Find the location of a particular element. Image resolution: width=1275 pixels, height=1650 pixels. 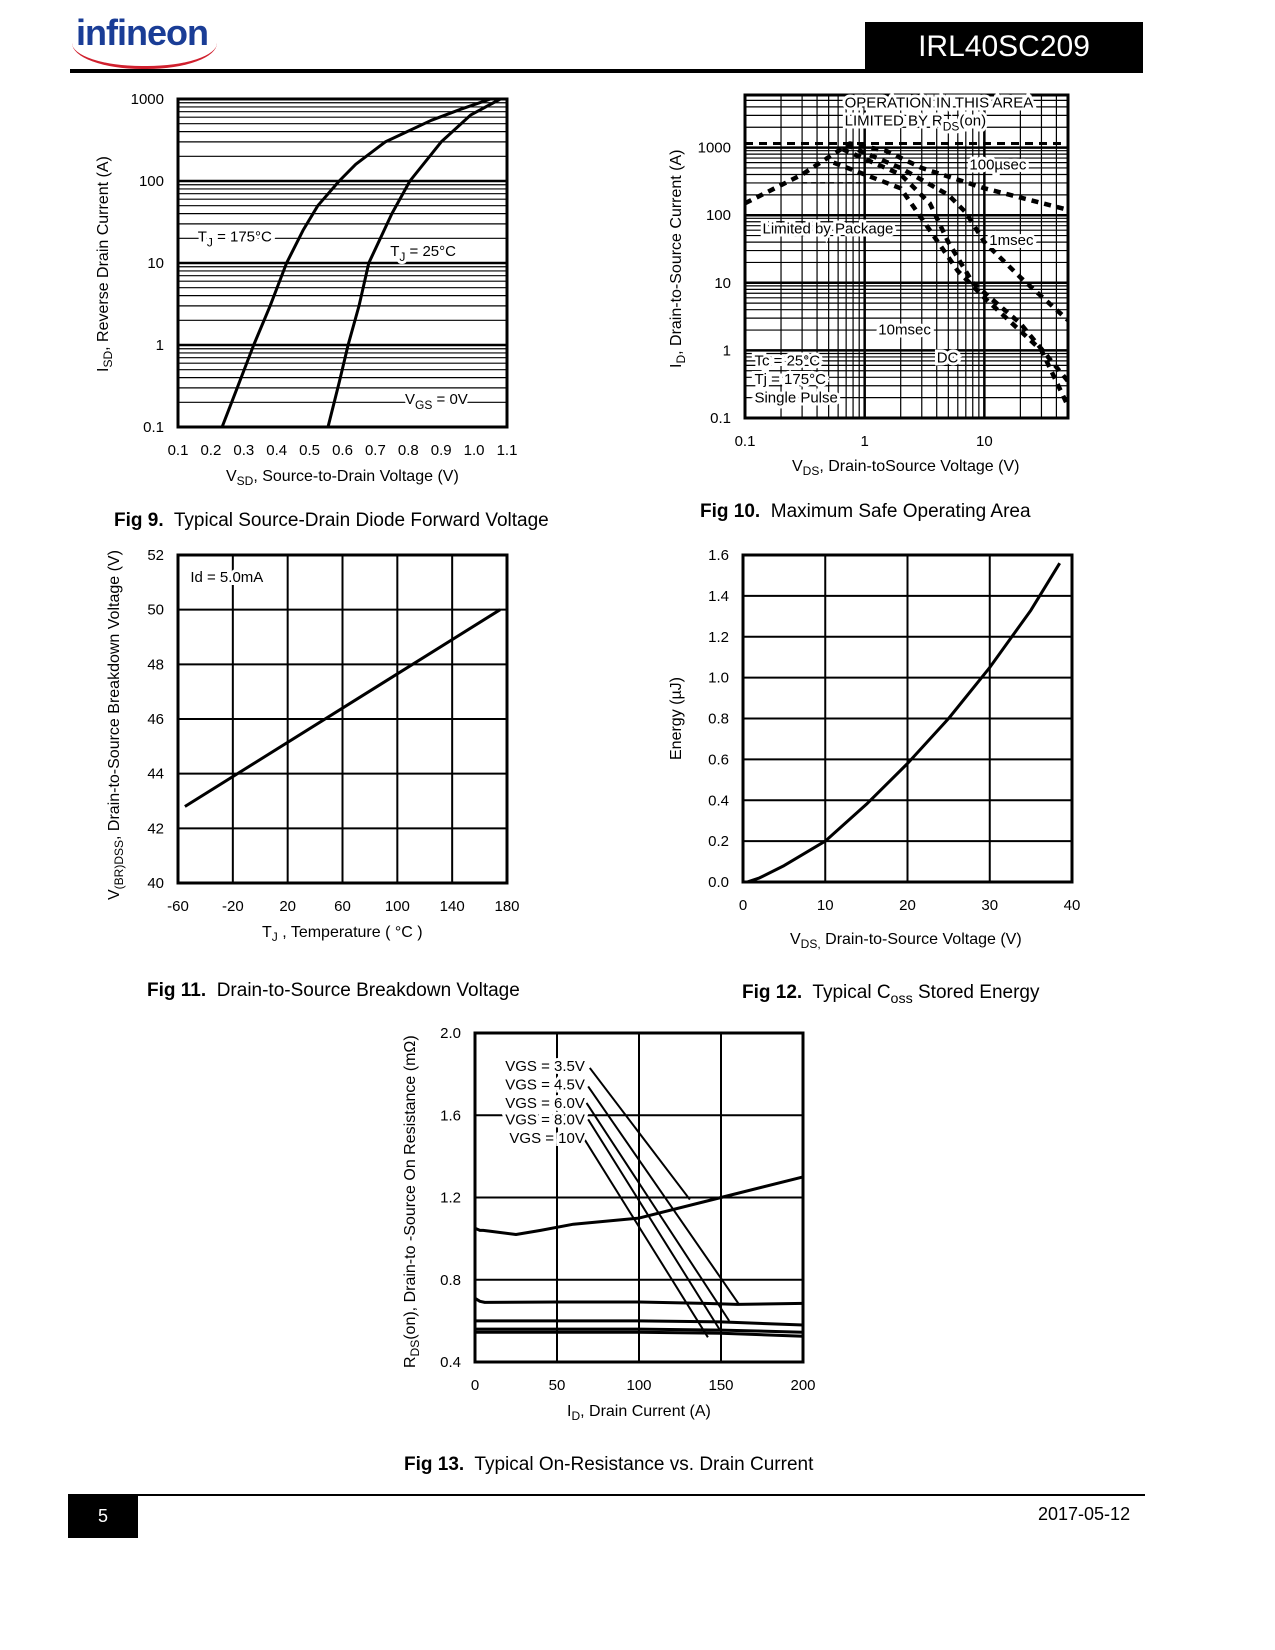

annotation-main: 1msec is located at coordinates (1011, 240).